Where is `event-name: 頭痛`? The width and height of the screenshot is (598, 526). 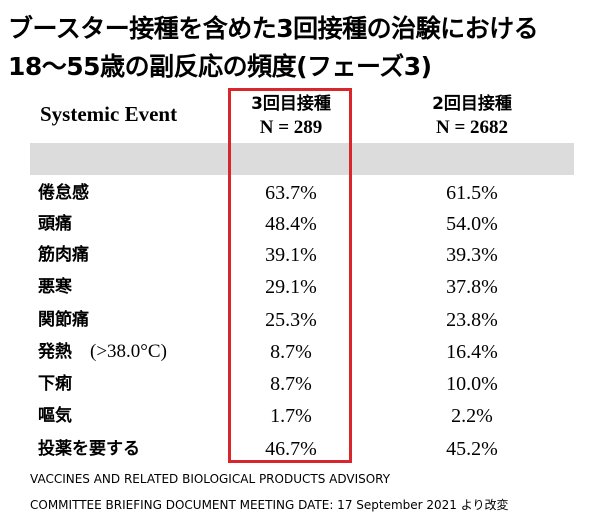 event-name: 頭痛 is located at coordinates (55, 224).